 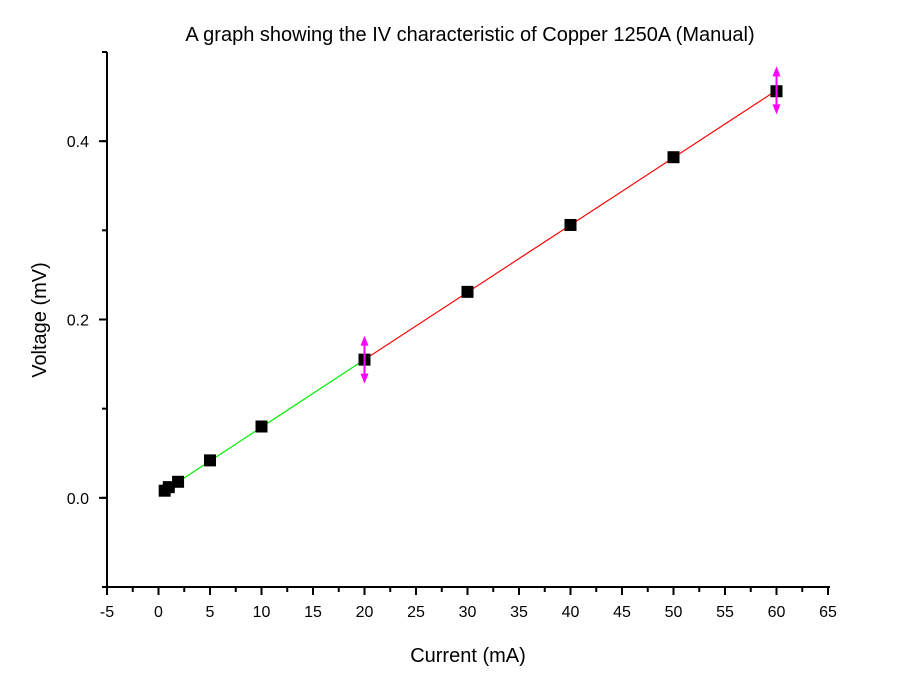 What do you see at coordinates (725, 612) in the screenshot?
I see `x-tick-label: 55` at bounding box center [725, 612].